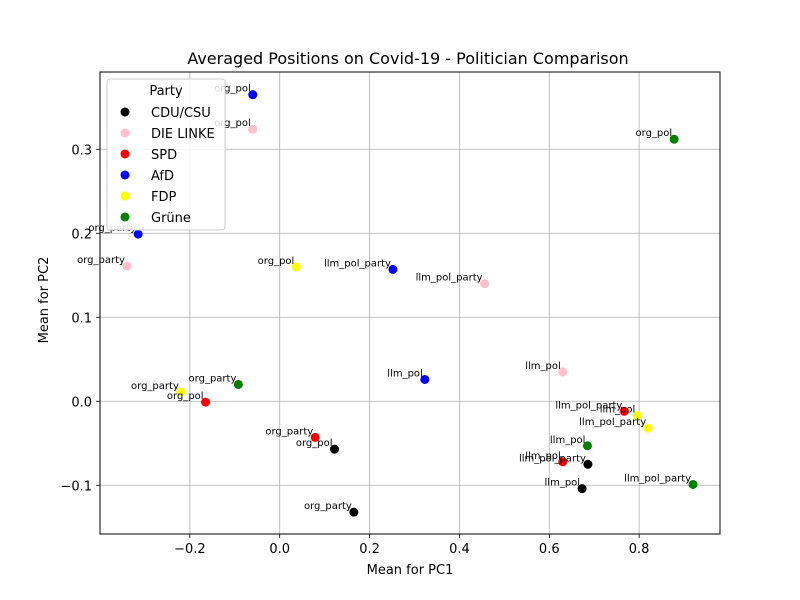 Image resolution: width=800 pixels, height=600 pixels. What do you see at coordinates (44, 300) in the screenshot?
I see `y-axis-title: Mean for PC2` at bounding box center [44, 300].